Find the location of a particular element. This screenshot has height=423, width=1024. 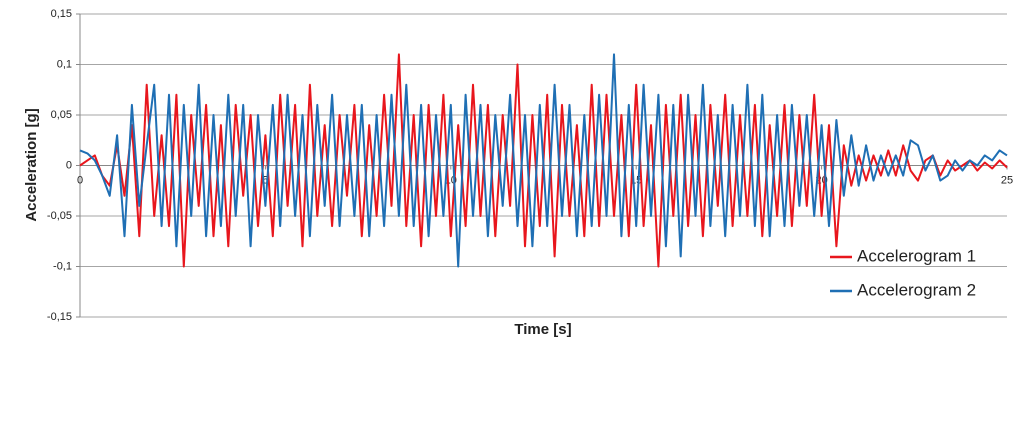

x-tick-label: 25 is located at coordinates (1007, 180).